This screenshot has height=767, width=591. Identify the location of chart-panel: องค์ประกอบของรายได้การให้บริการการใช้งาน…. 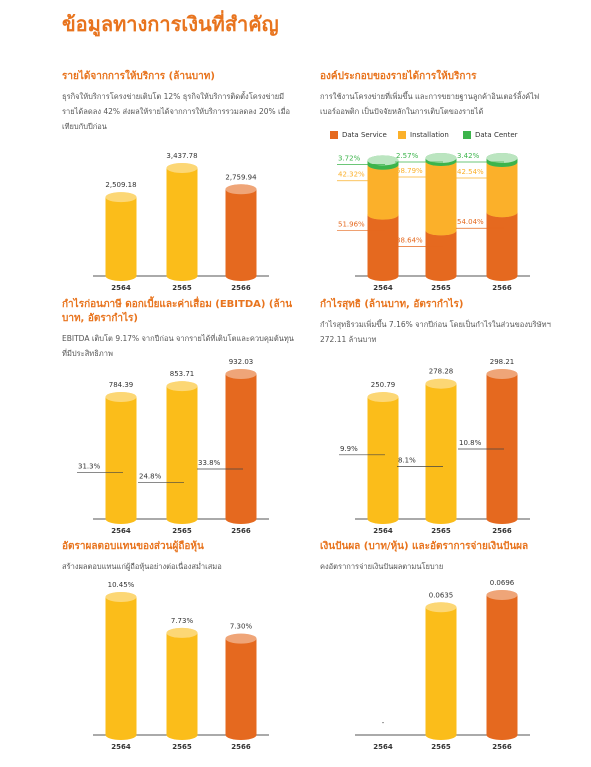
(436, 94).